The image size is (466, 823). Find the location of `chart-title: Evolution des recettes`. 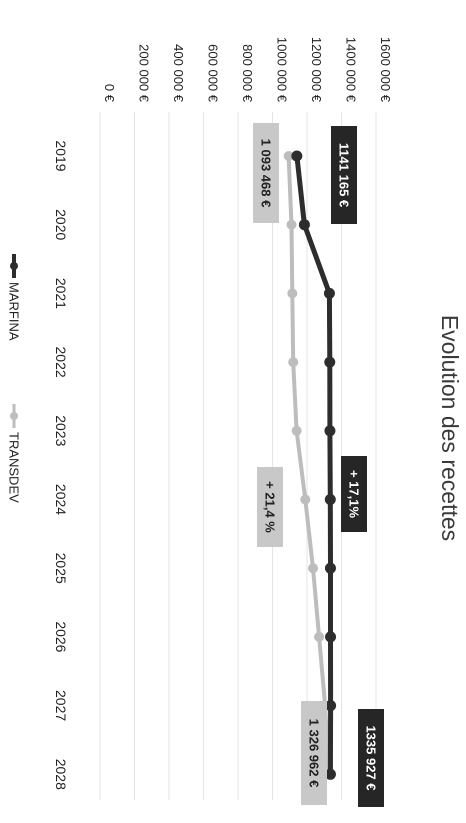

chart-title: Evolution des recettes is located at coordinates (450, 428).